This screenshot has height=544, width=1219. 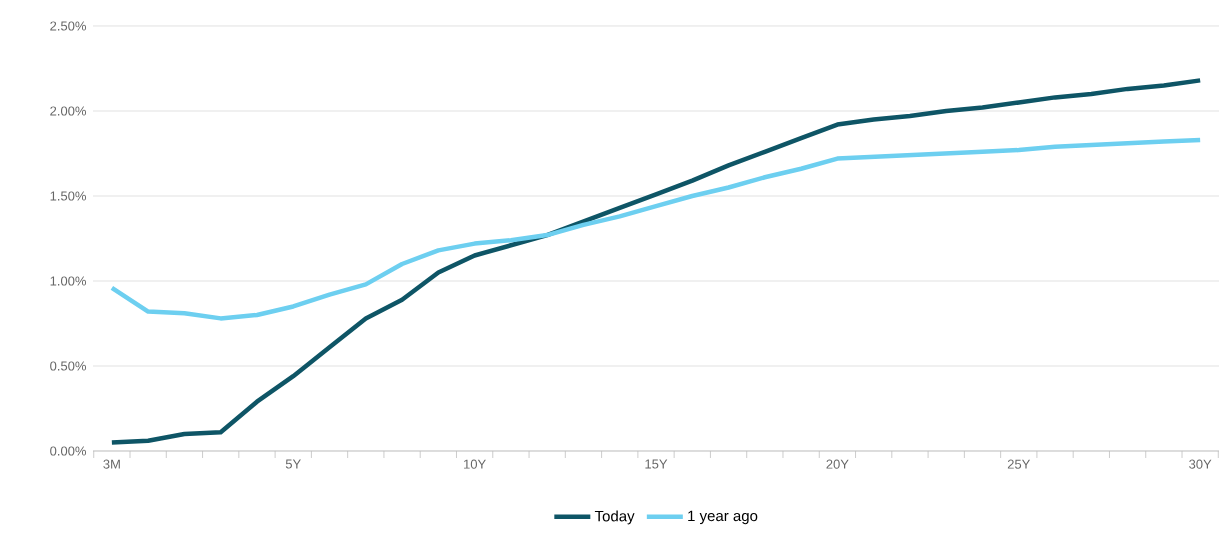 What do you see at coordinates (68, 111) in the screenshot?
I see `y-tick-label: 2.00%` at bounding box center [68, 111].